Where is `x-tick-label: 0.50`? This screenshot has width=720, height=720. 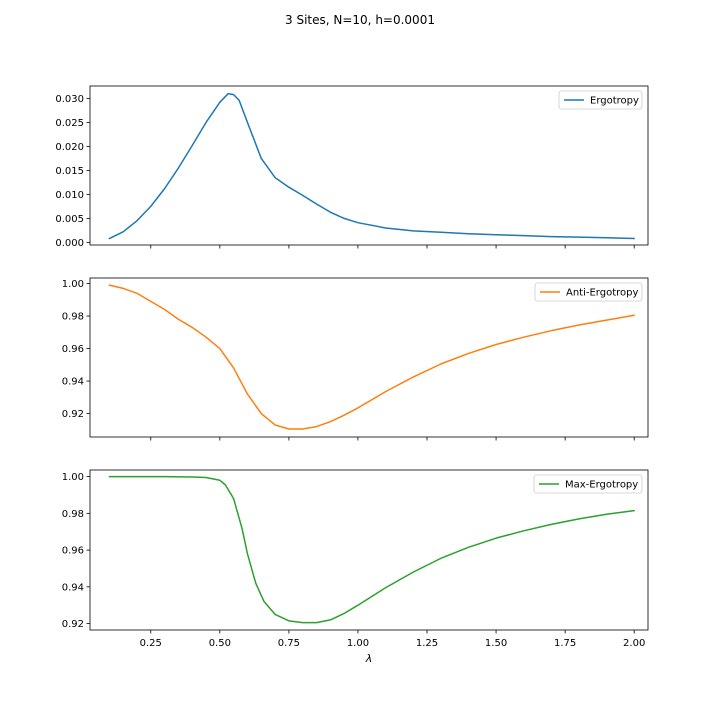
x-tick-label: 0.50 is located at coordinates (220, 643).